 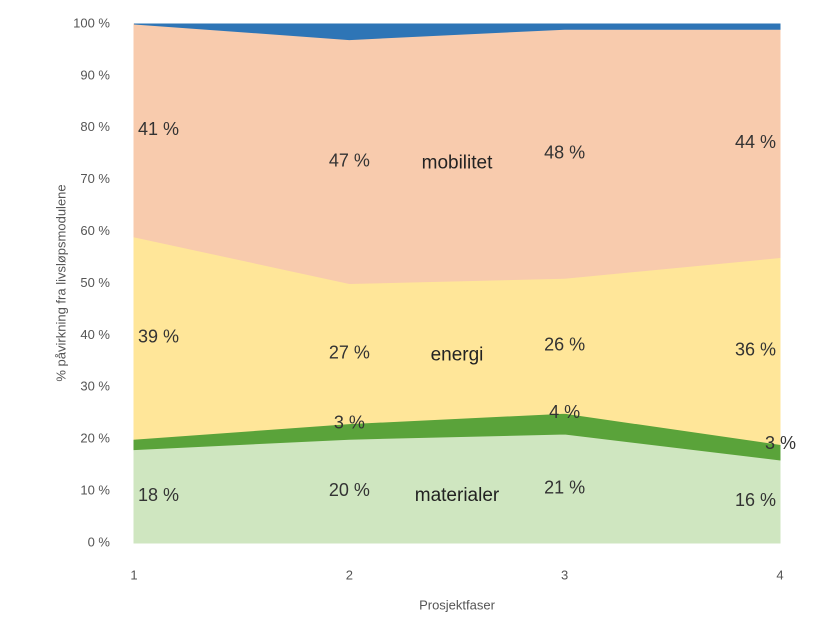 I want to click on y-tick-label: 60 %, so click(x=95, y=230).